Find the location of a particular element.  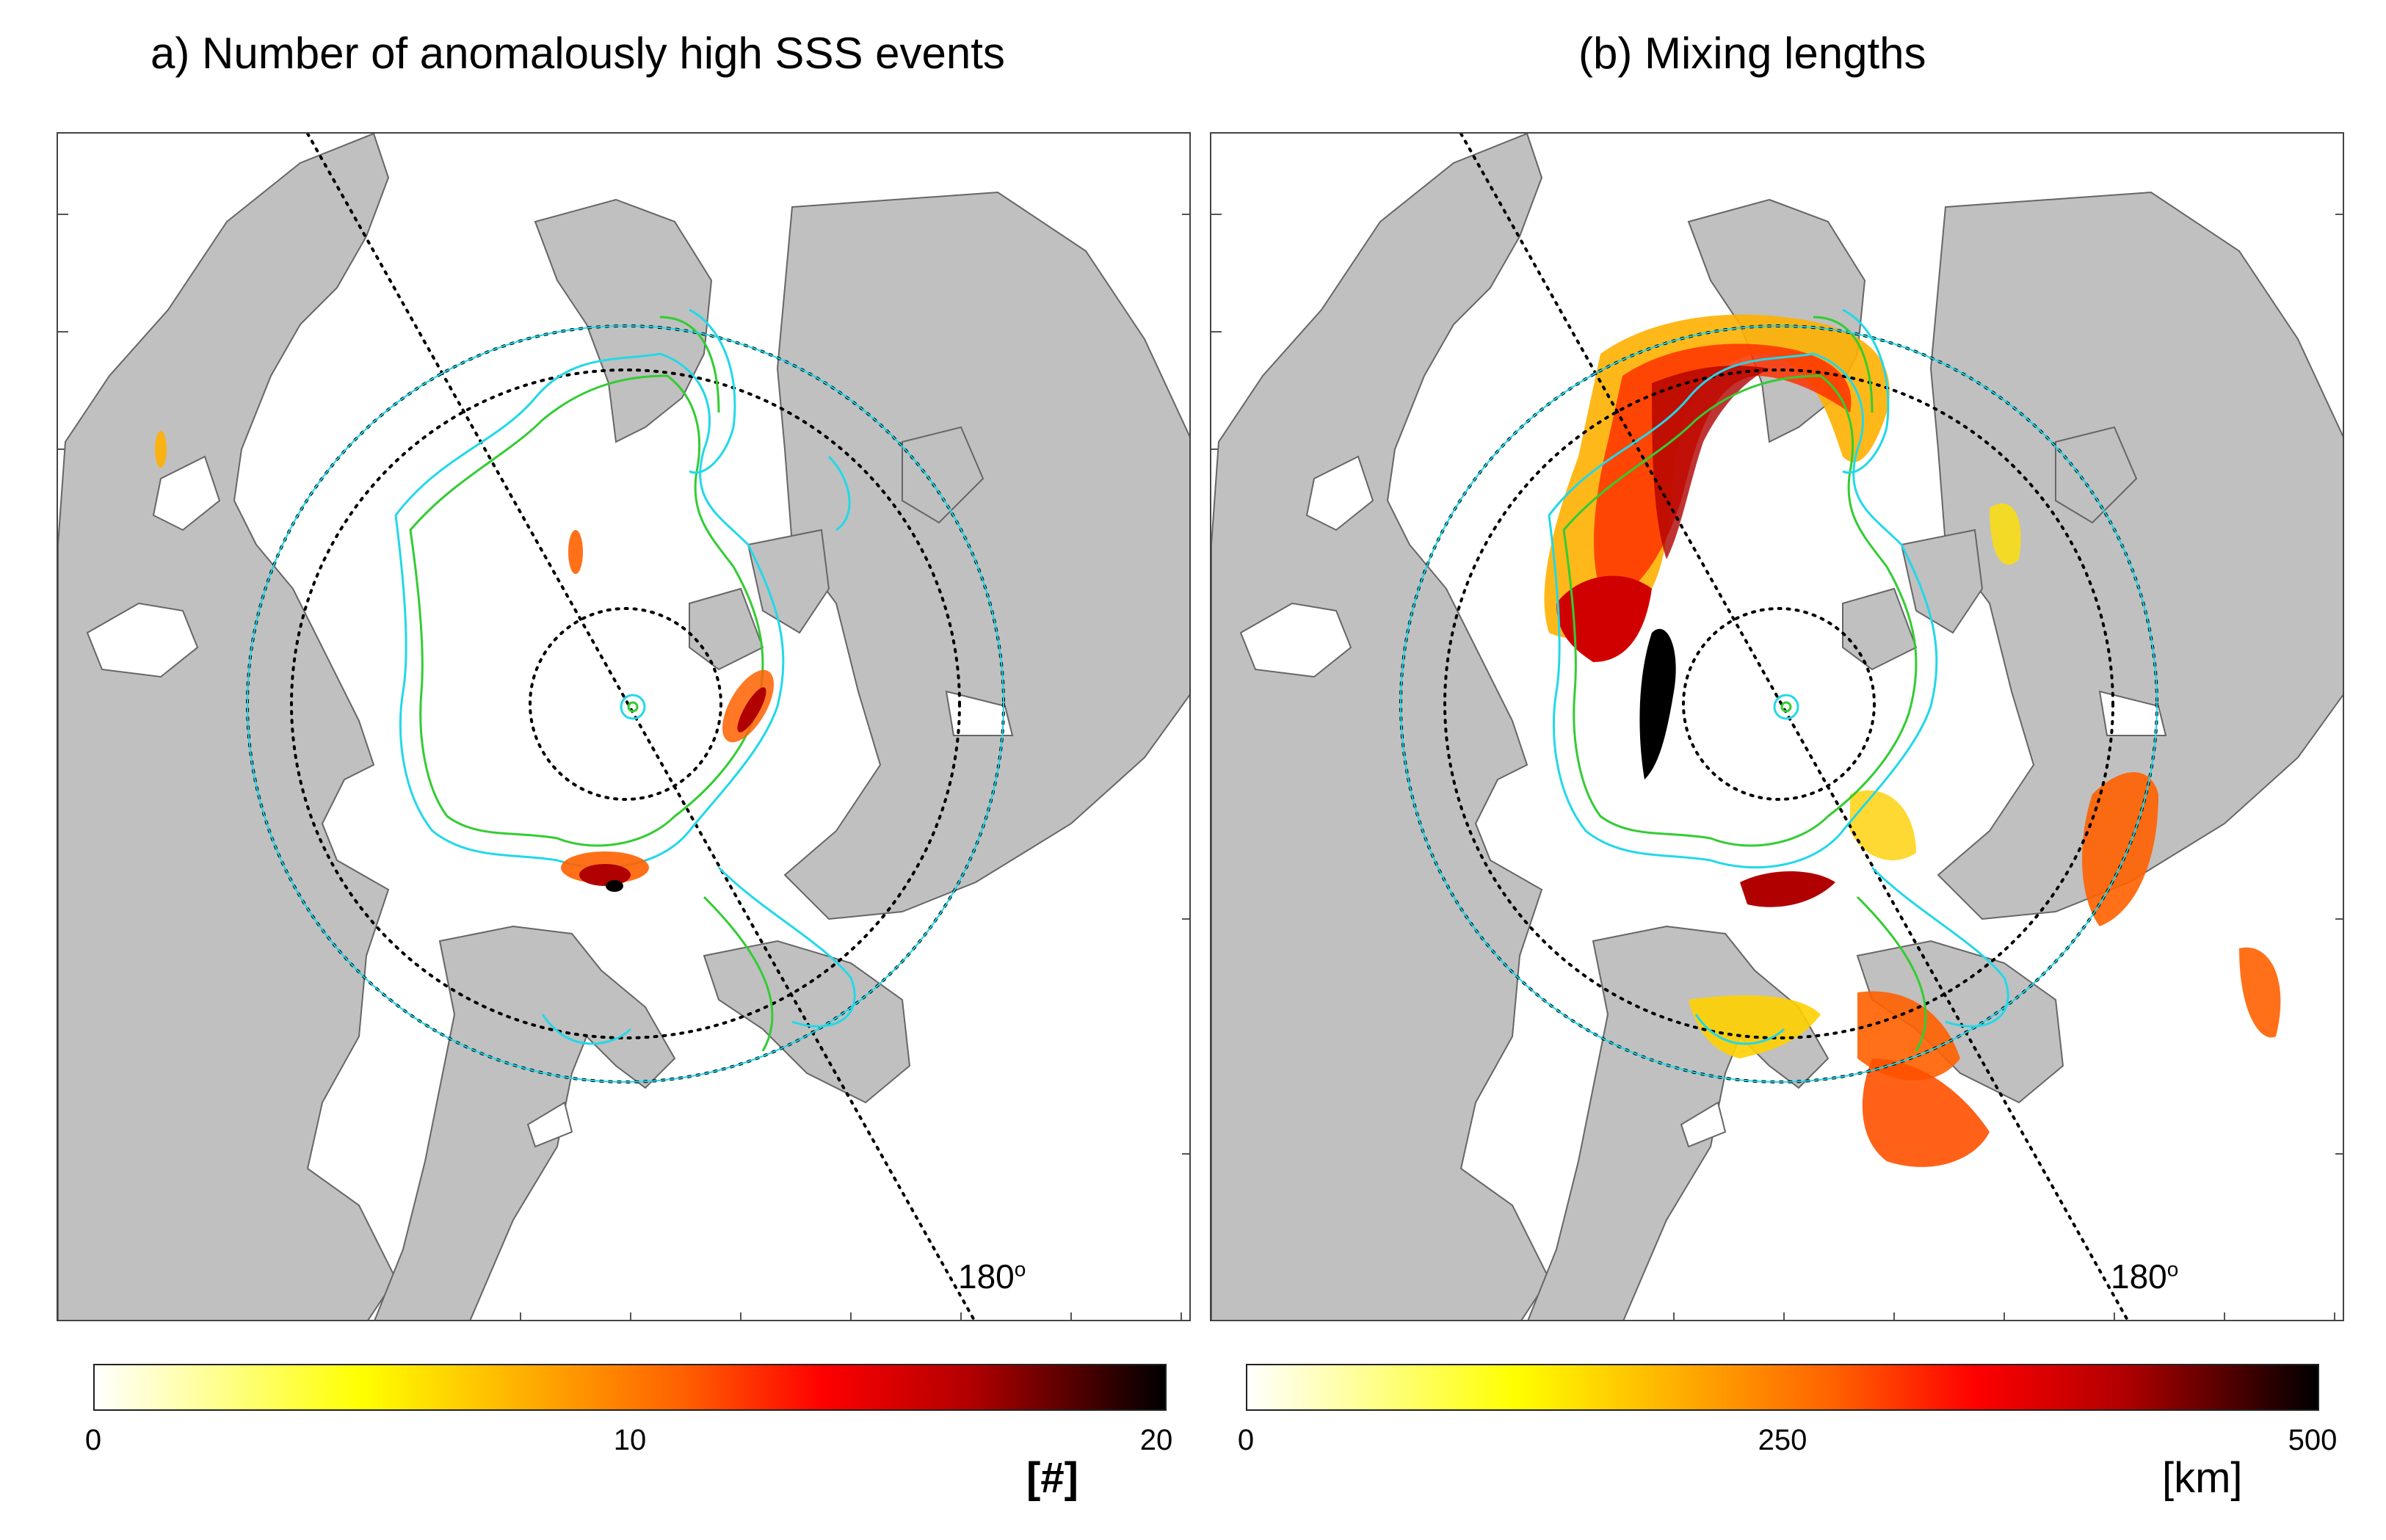

colorbar-b-tick-0: 0 is located at coordinates (1246, 1440).